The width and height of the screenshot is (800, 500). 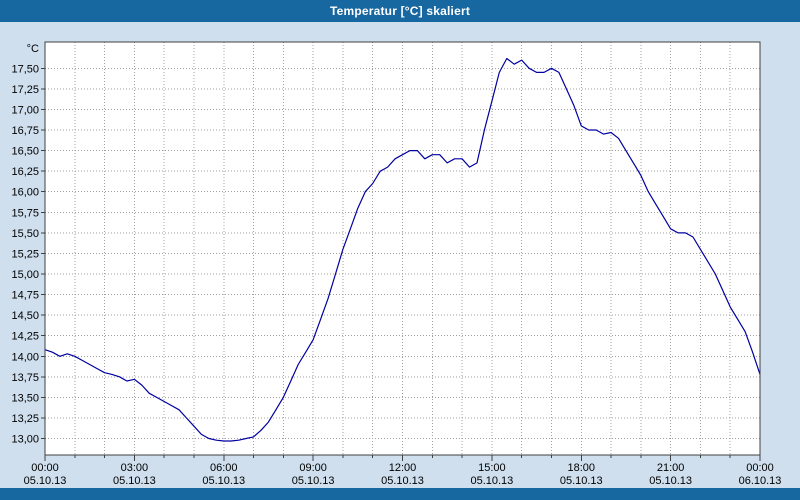 I want to click on y-tick-label: 14,25, so click(x=25, y=337).